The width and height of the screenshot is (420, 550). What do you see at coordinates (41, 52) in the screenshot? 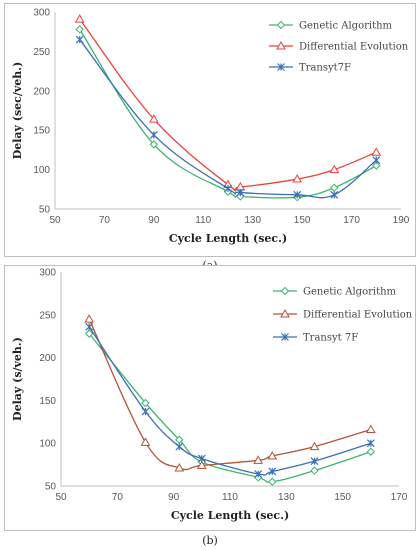
I see `chart-a-y-tick-label: 250` at bounding box center [41, 52].